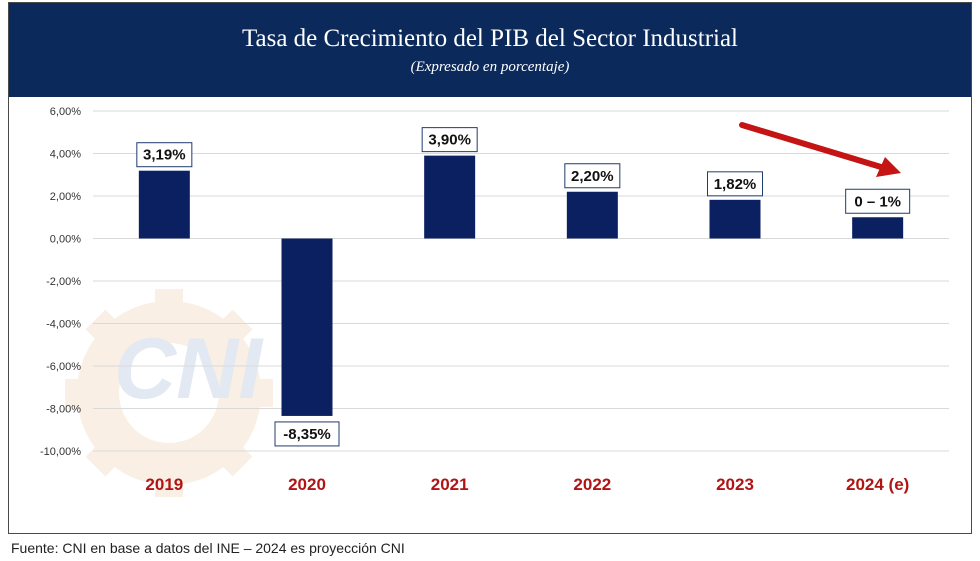 Image resolution: width=980 pixels, height=561 pixels. Describe the element at coordinates (450, 197) in the screenshot. I see `bar-2021` at that location.